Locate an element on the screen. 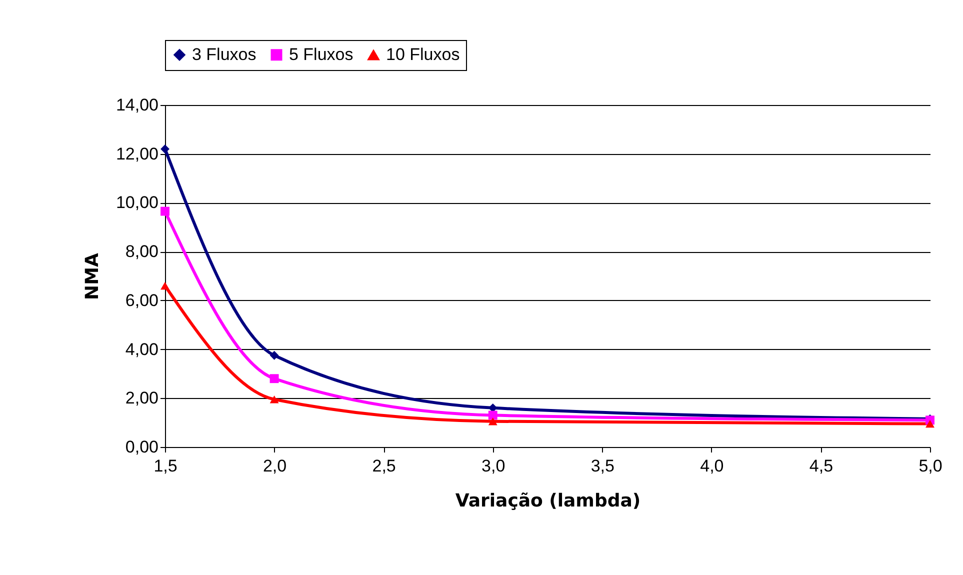  x-tick-label: 1,5 is located at coordinates (166, 466).